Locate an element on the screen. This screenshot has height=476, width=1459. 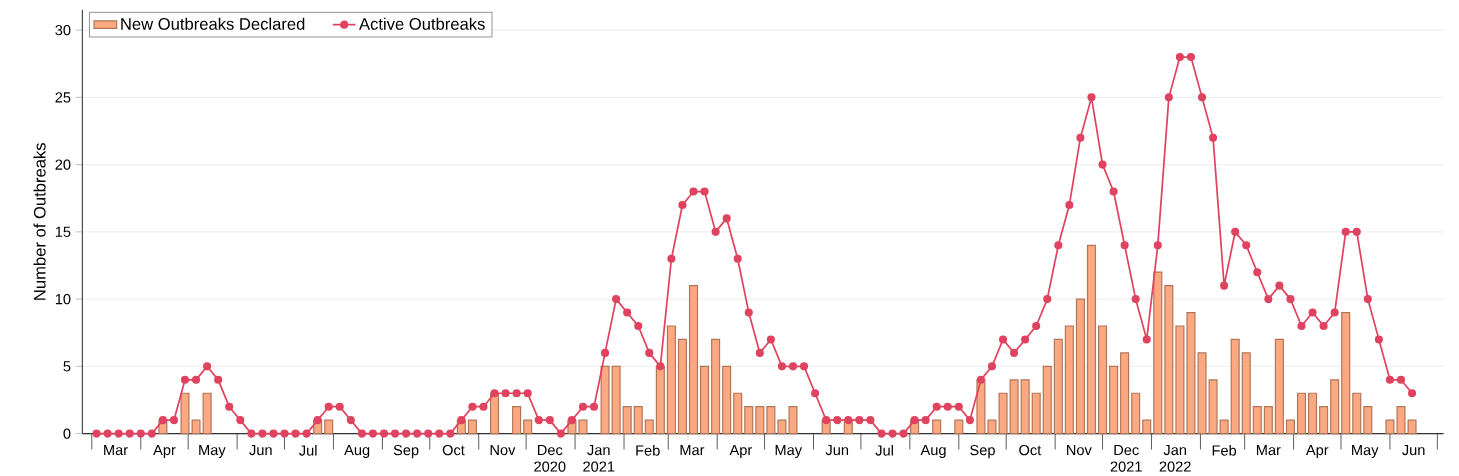
x-tick-label: Jan 2022 is located at coordinates (1175, 458).